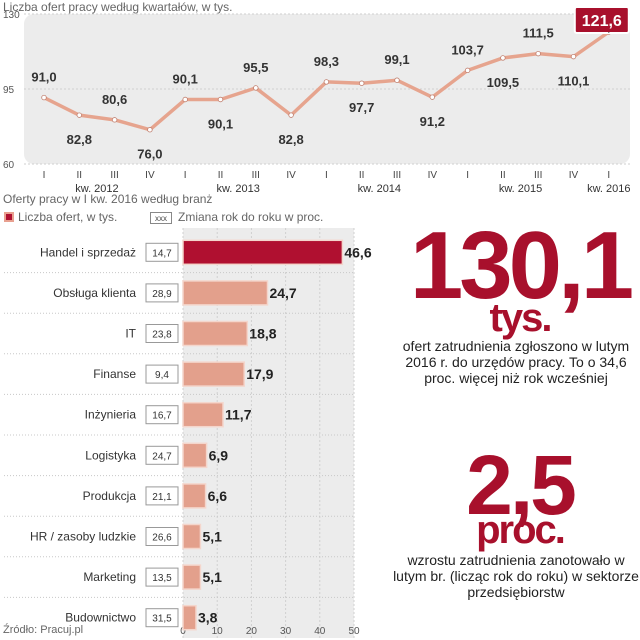 This screenshot has height=640, width=640. Describe the element at coordinates (521, 485) in the screenshot. I see `big-number-employment: 2,5` at that location.